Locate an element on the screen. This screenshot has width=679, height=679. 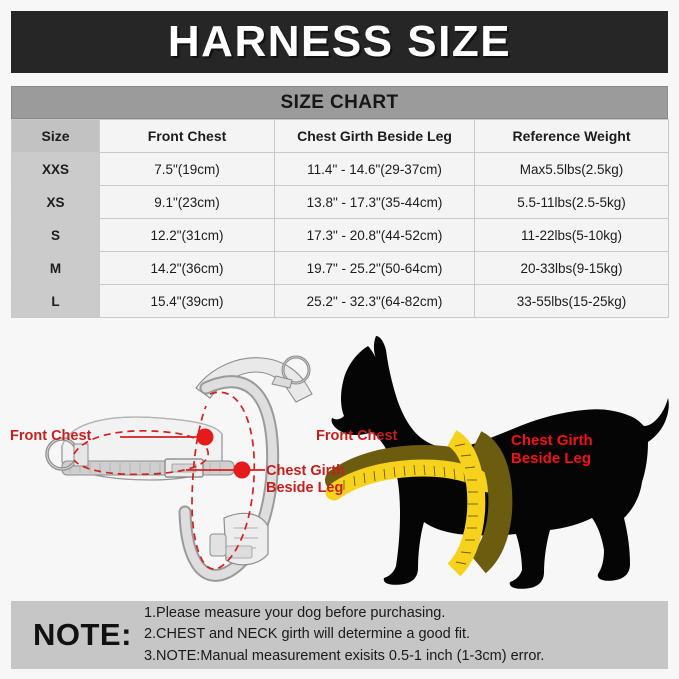
chest-girth-measure-line-back is located at coordinates (199, 455).